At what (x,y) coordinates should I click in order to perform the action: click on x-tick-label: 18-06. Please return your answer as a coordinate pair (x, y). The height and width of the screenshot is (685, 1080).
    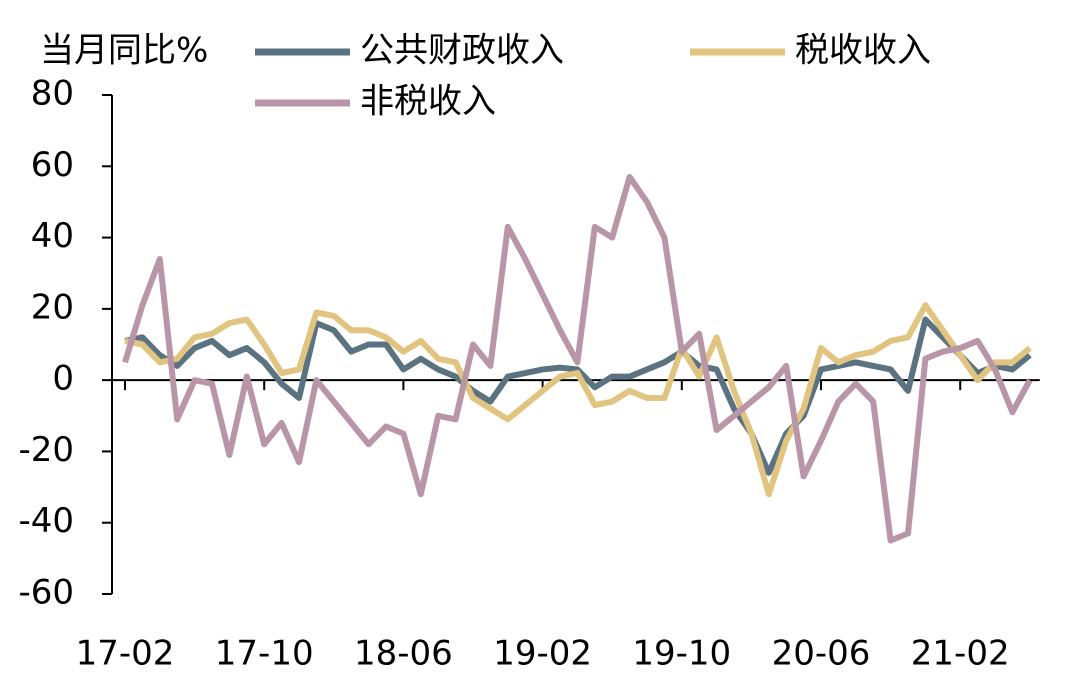
    Looking at the image, I should click on (403, 654).